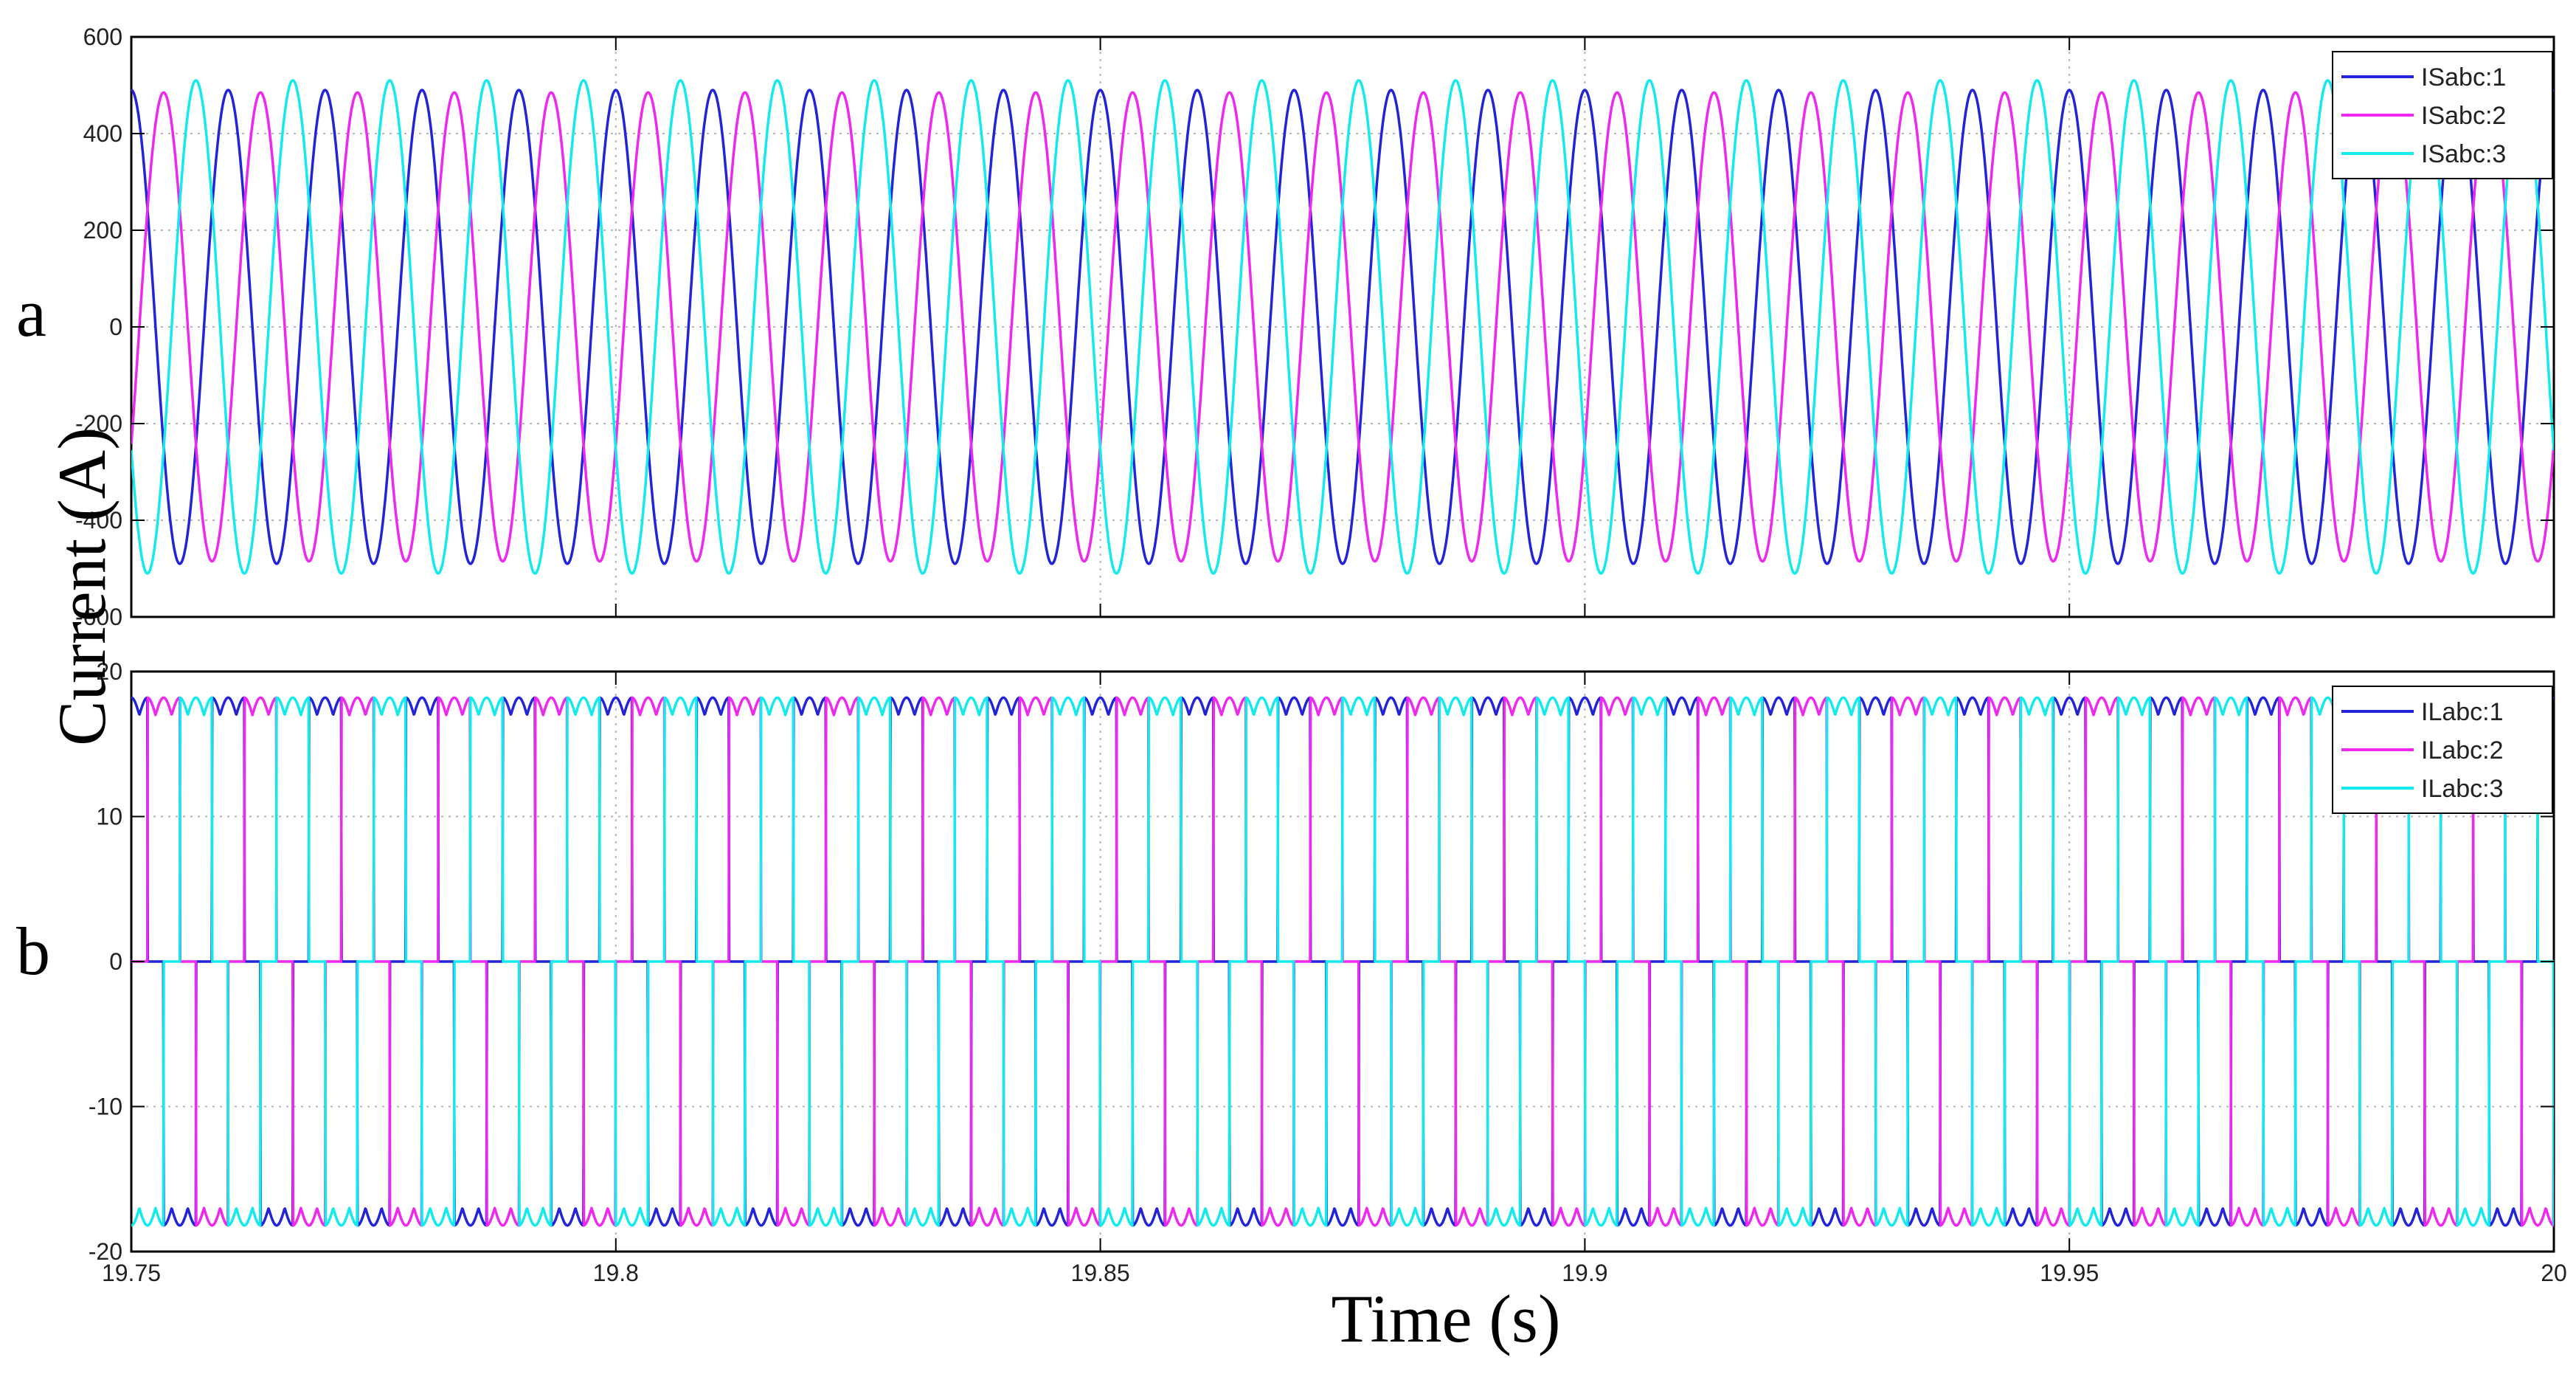  I want to click on y-tick-label: 200, so click(103, 230).